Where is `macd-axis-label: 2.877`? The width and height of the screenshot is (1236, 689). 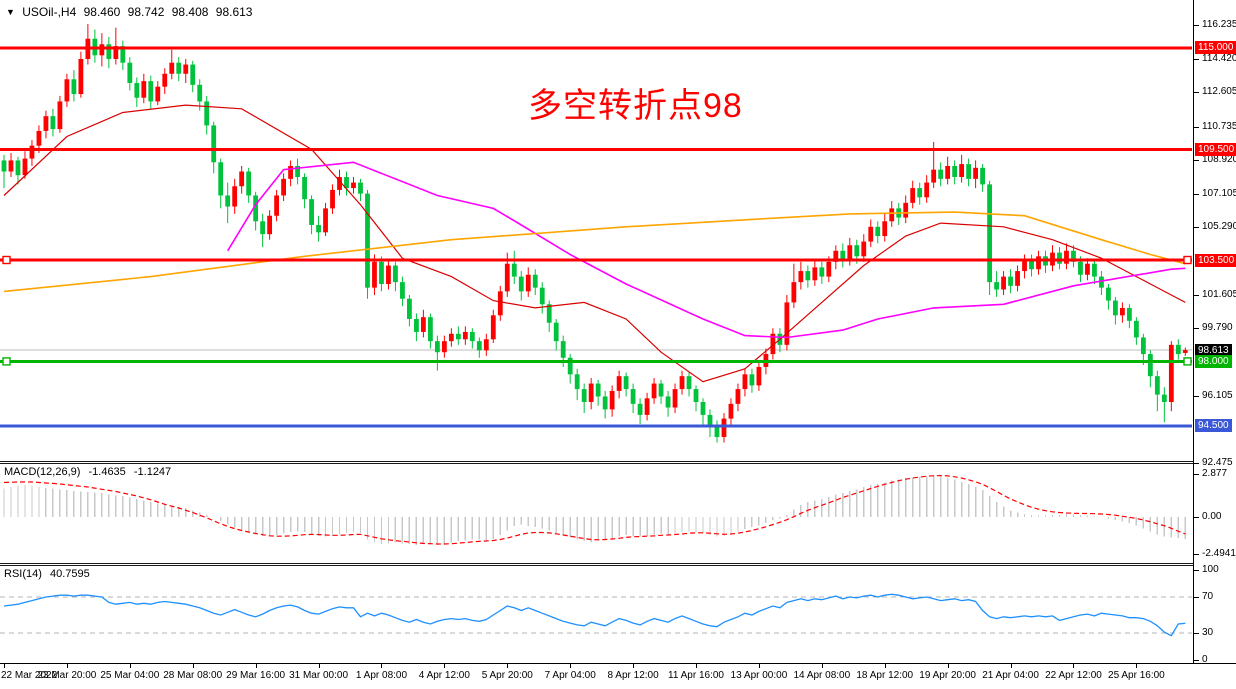
macd-axis-label: 2.877 is located at coordinates (1215, 473).